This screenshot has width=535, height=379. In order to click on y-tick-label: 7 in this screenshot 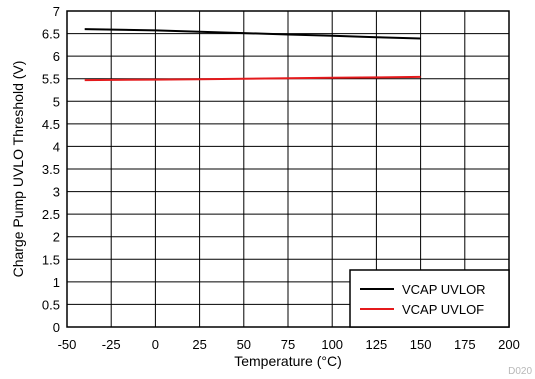, I will do `click(56, 11)`.